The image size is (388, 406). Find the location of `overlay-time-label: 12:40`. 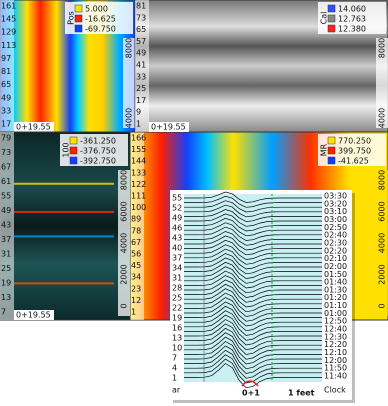

overlay-time-label: 12:40 is located at coordinates (335, 329).